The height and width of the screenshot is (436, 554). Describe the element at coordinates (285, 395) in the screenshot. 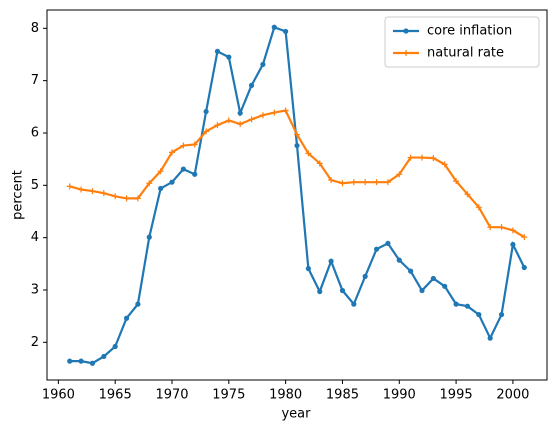

I see `x-tick-label: 1980` at that location.